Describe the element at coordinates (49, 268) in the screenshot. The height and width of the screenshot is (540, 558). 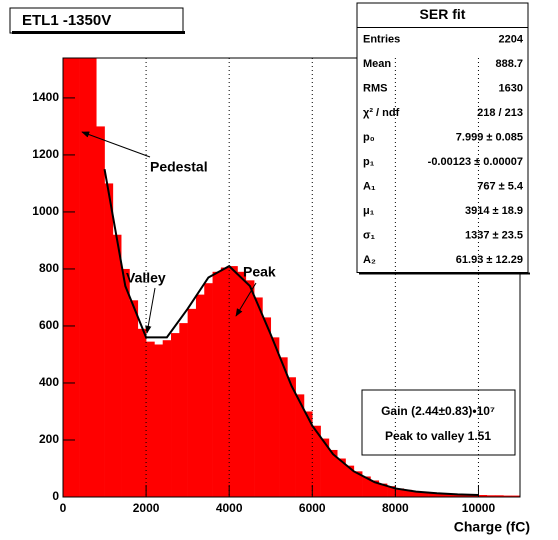
I see `y-tick-label: 800` at that location.